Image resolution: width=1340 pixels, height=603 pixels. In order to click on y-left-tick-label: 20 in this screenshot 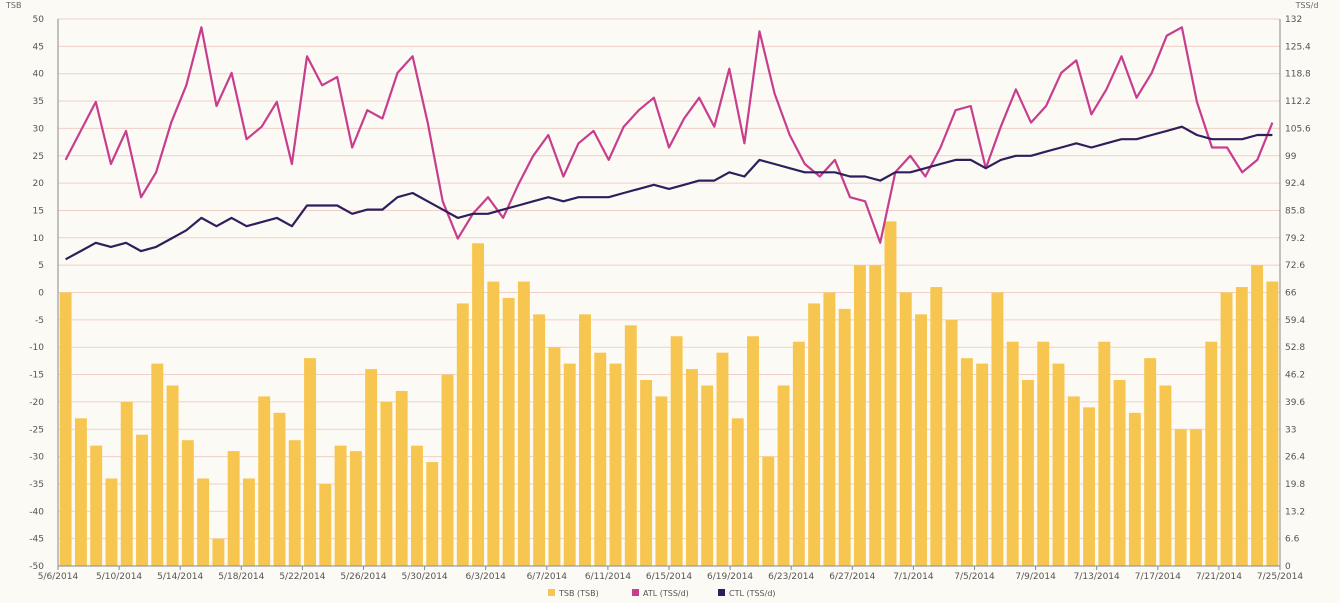, I will do `click(39, 184)`.